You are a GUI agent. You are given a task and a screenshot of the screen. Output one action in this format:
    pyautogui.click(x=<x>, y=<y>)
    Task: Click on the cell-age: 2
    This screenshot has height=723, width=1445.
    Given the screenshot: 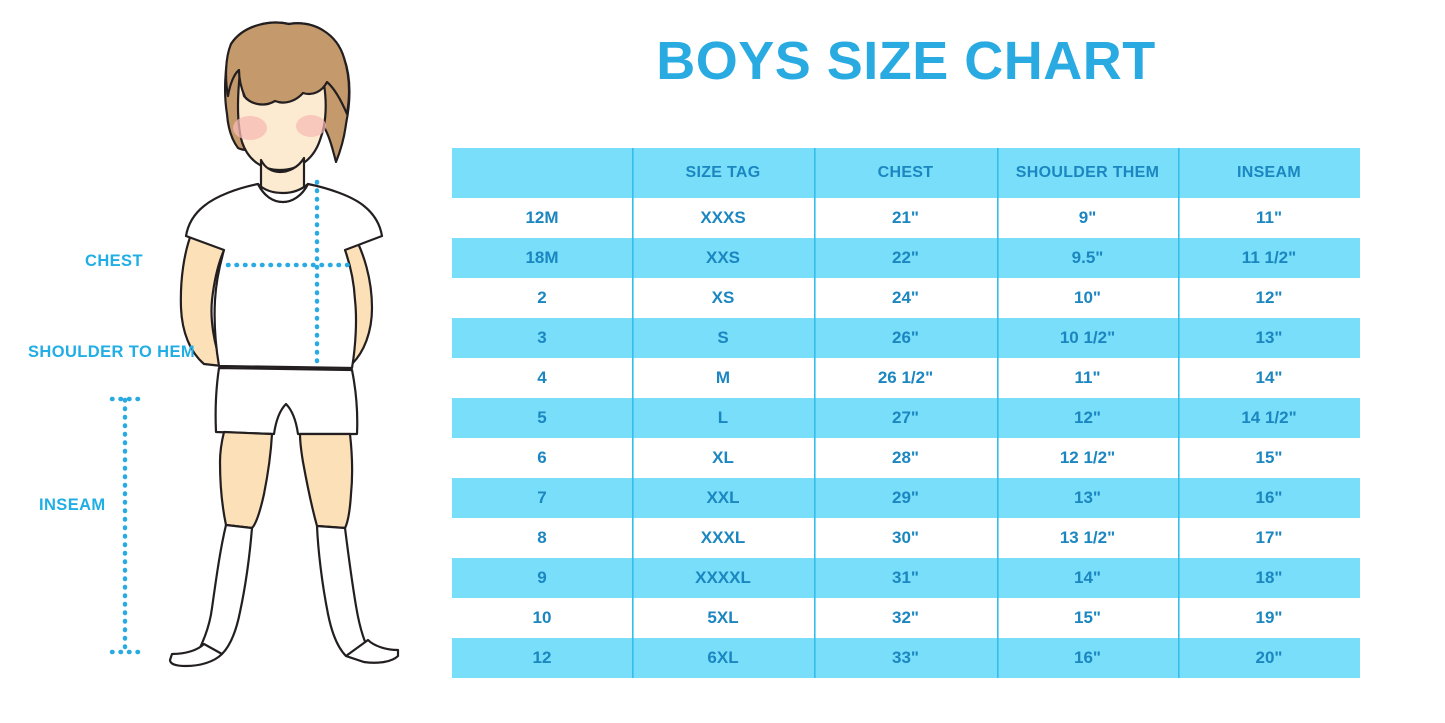 What is the action you would take?
    pyautogui.click(x=542, y=298)
    